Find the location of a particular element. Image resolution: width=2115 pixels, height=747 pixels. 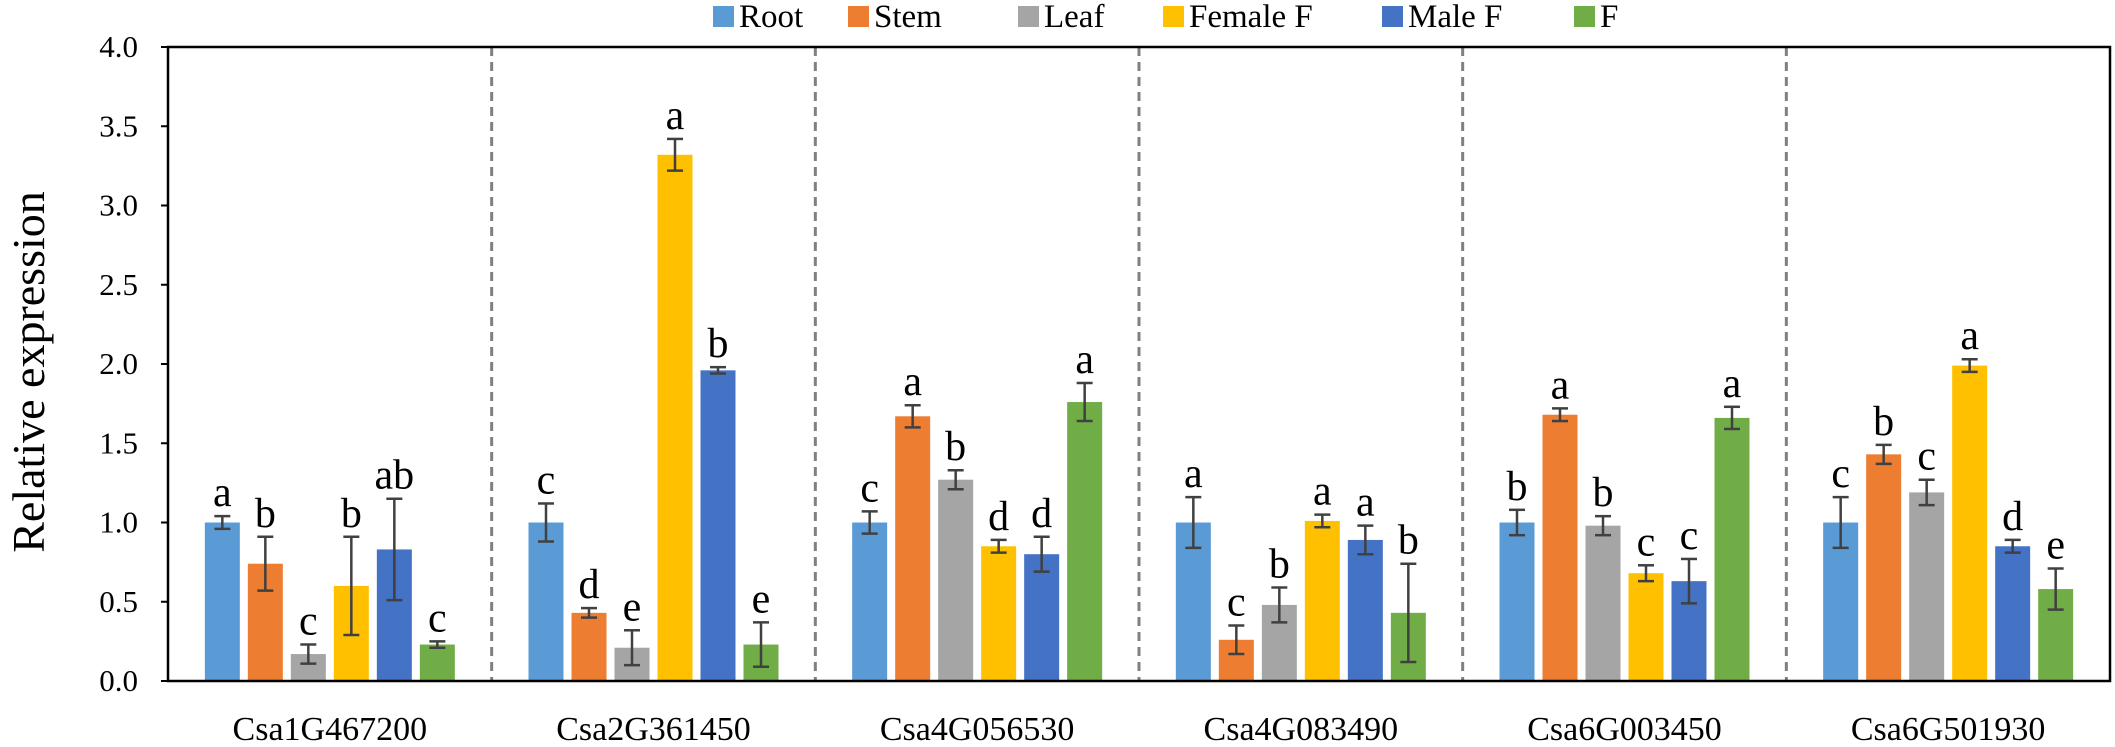

legend-label: F is located at coordinates (1609, 17).